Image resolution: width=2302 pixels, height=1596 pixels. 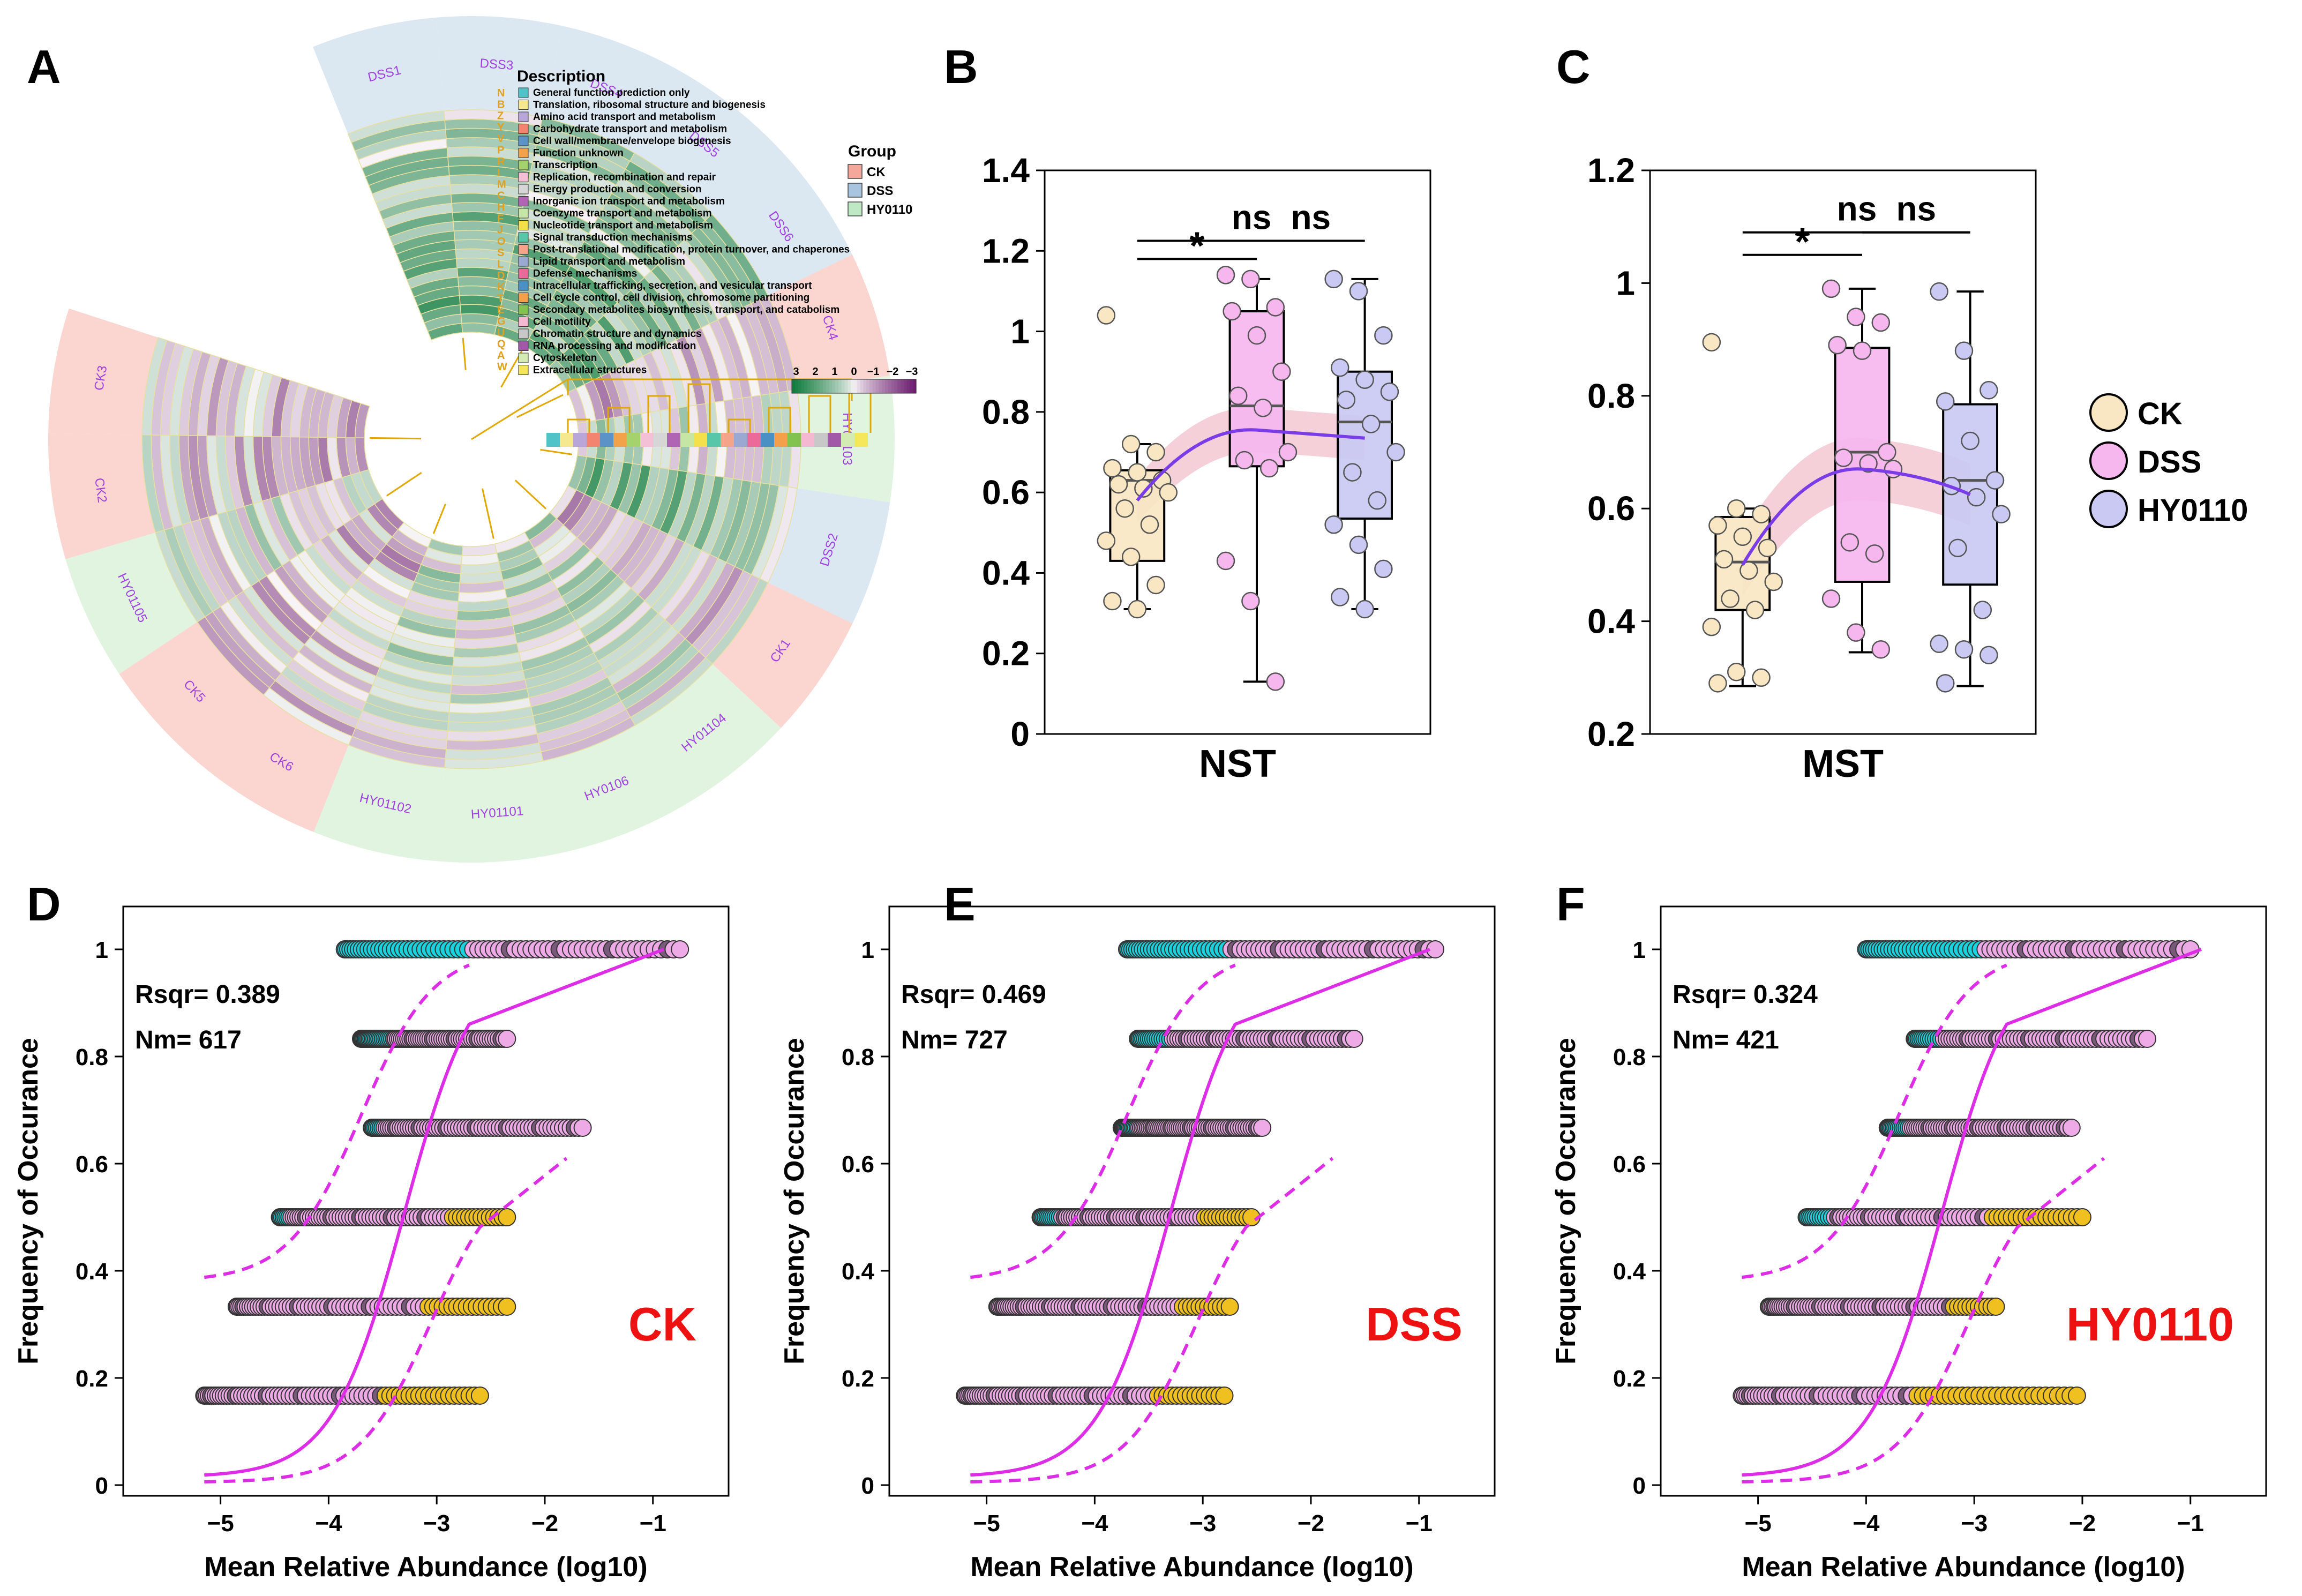 What do you see at coordinates (44, 905) in the screenshot?
I see `panel-label-d: D` at bounding box center [44, 905].